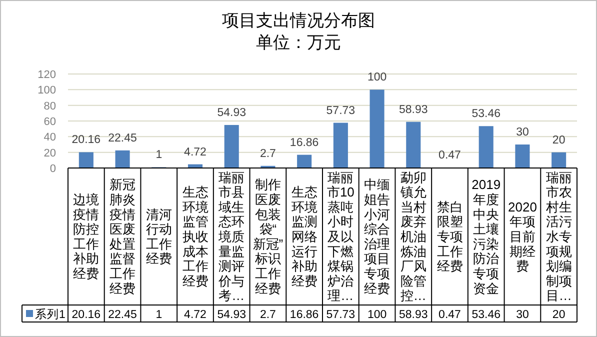 Image resolution: width=597 pixels, height=337 pixels. What do you see at coordinates (304, 315) in the screenshot?
I see `data-label: 16.86` at bounding box center [304, 315].